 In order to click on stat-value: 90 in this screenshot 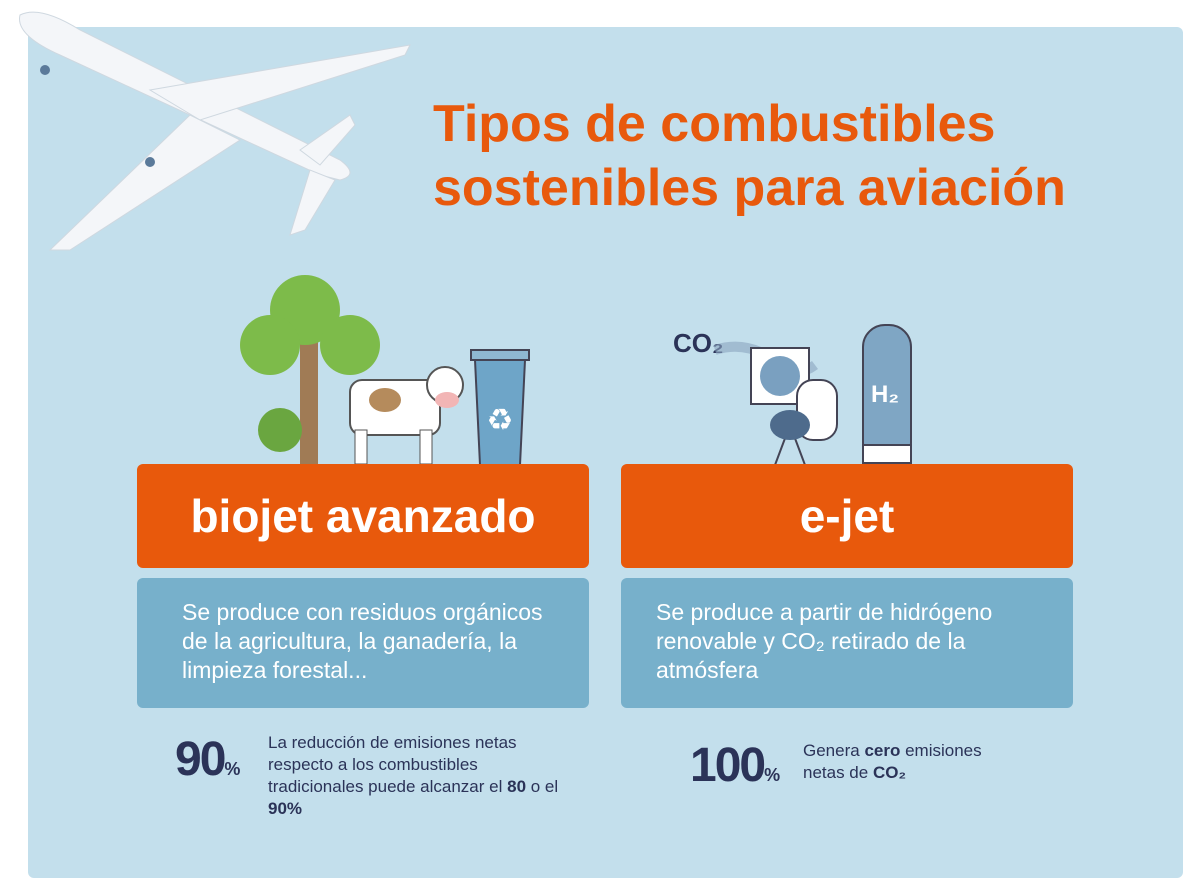, I will do `click(200, 759)`.